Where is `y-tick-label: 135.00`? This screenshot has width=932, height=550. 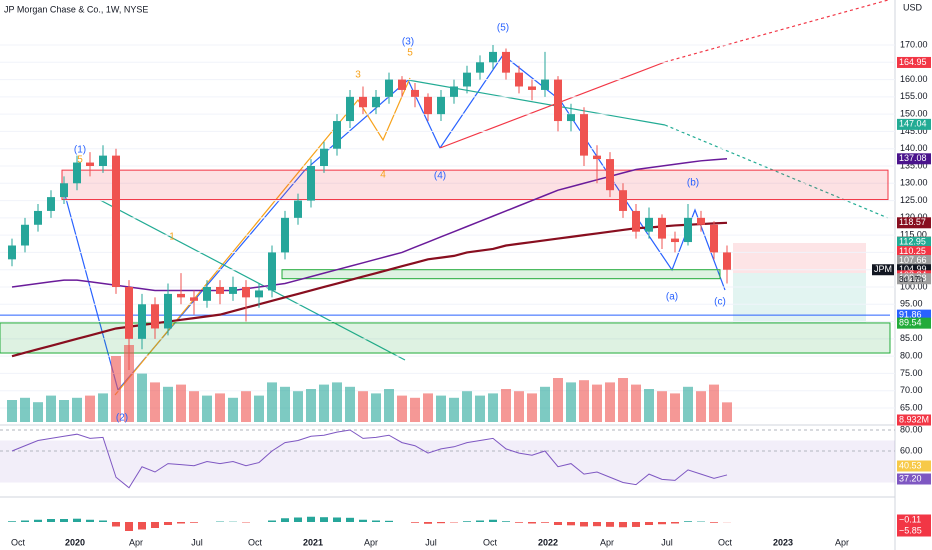 y-tick-label: 135.00 is located at coordinates (914, 165).